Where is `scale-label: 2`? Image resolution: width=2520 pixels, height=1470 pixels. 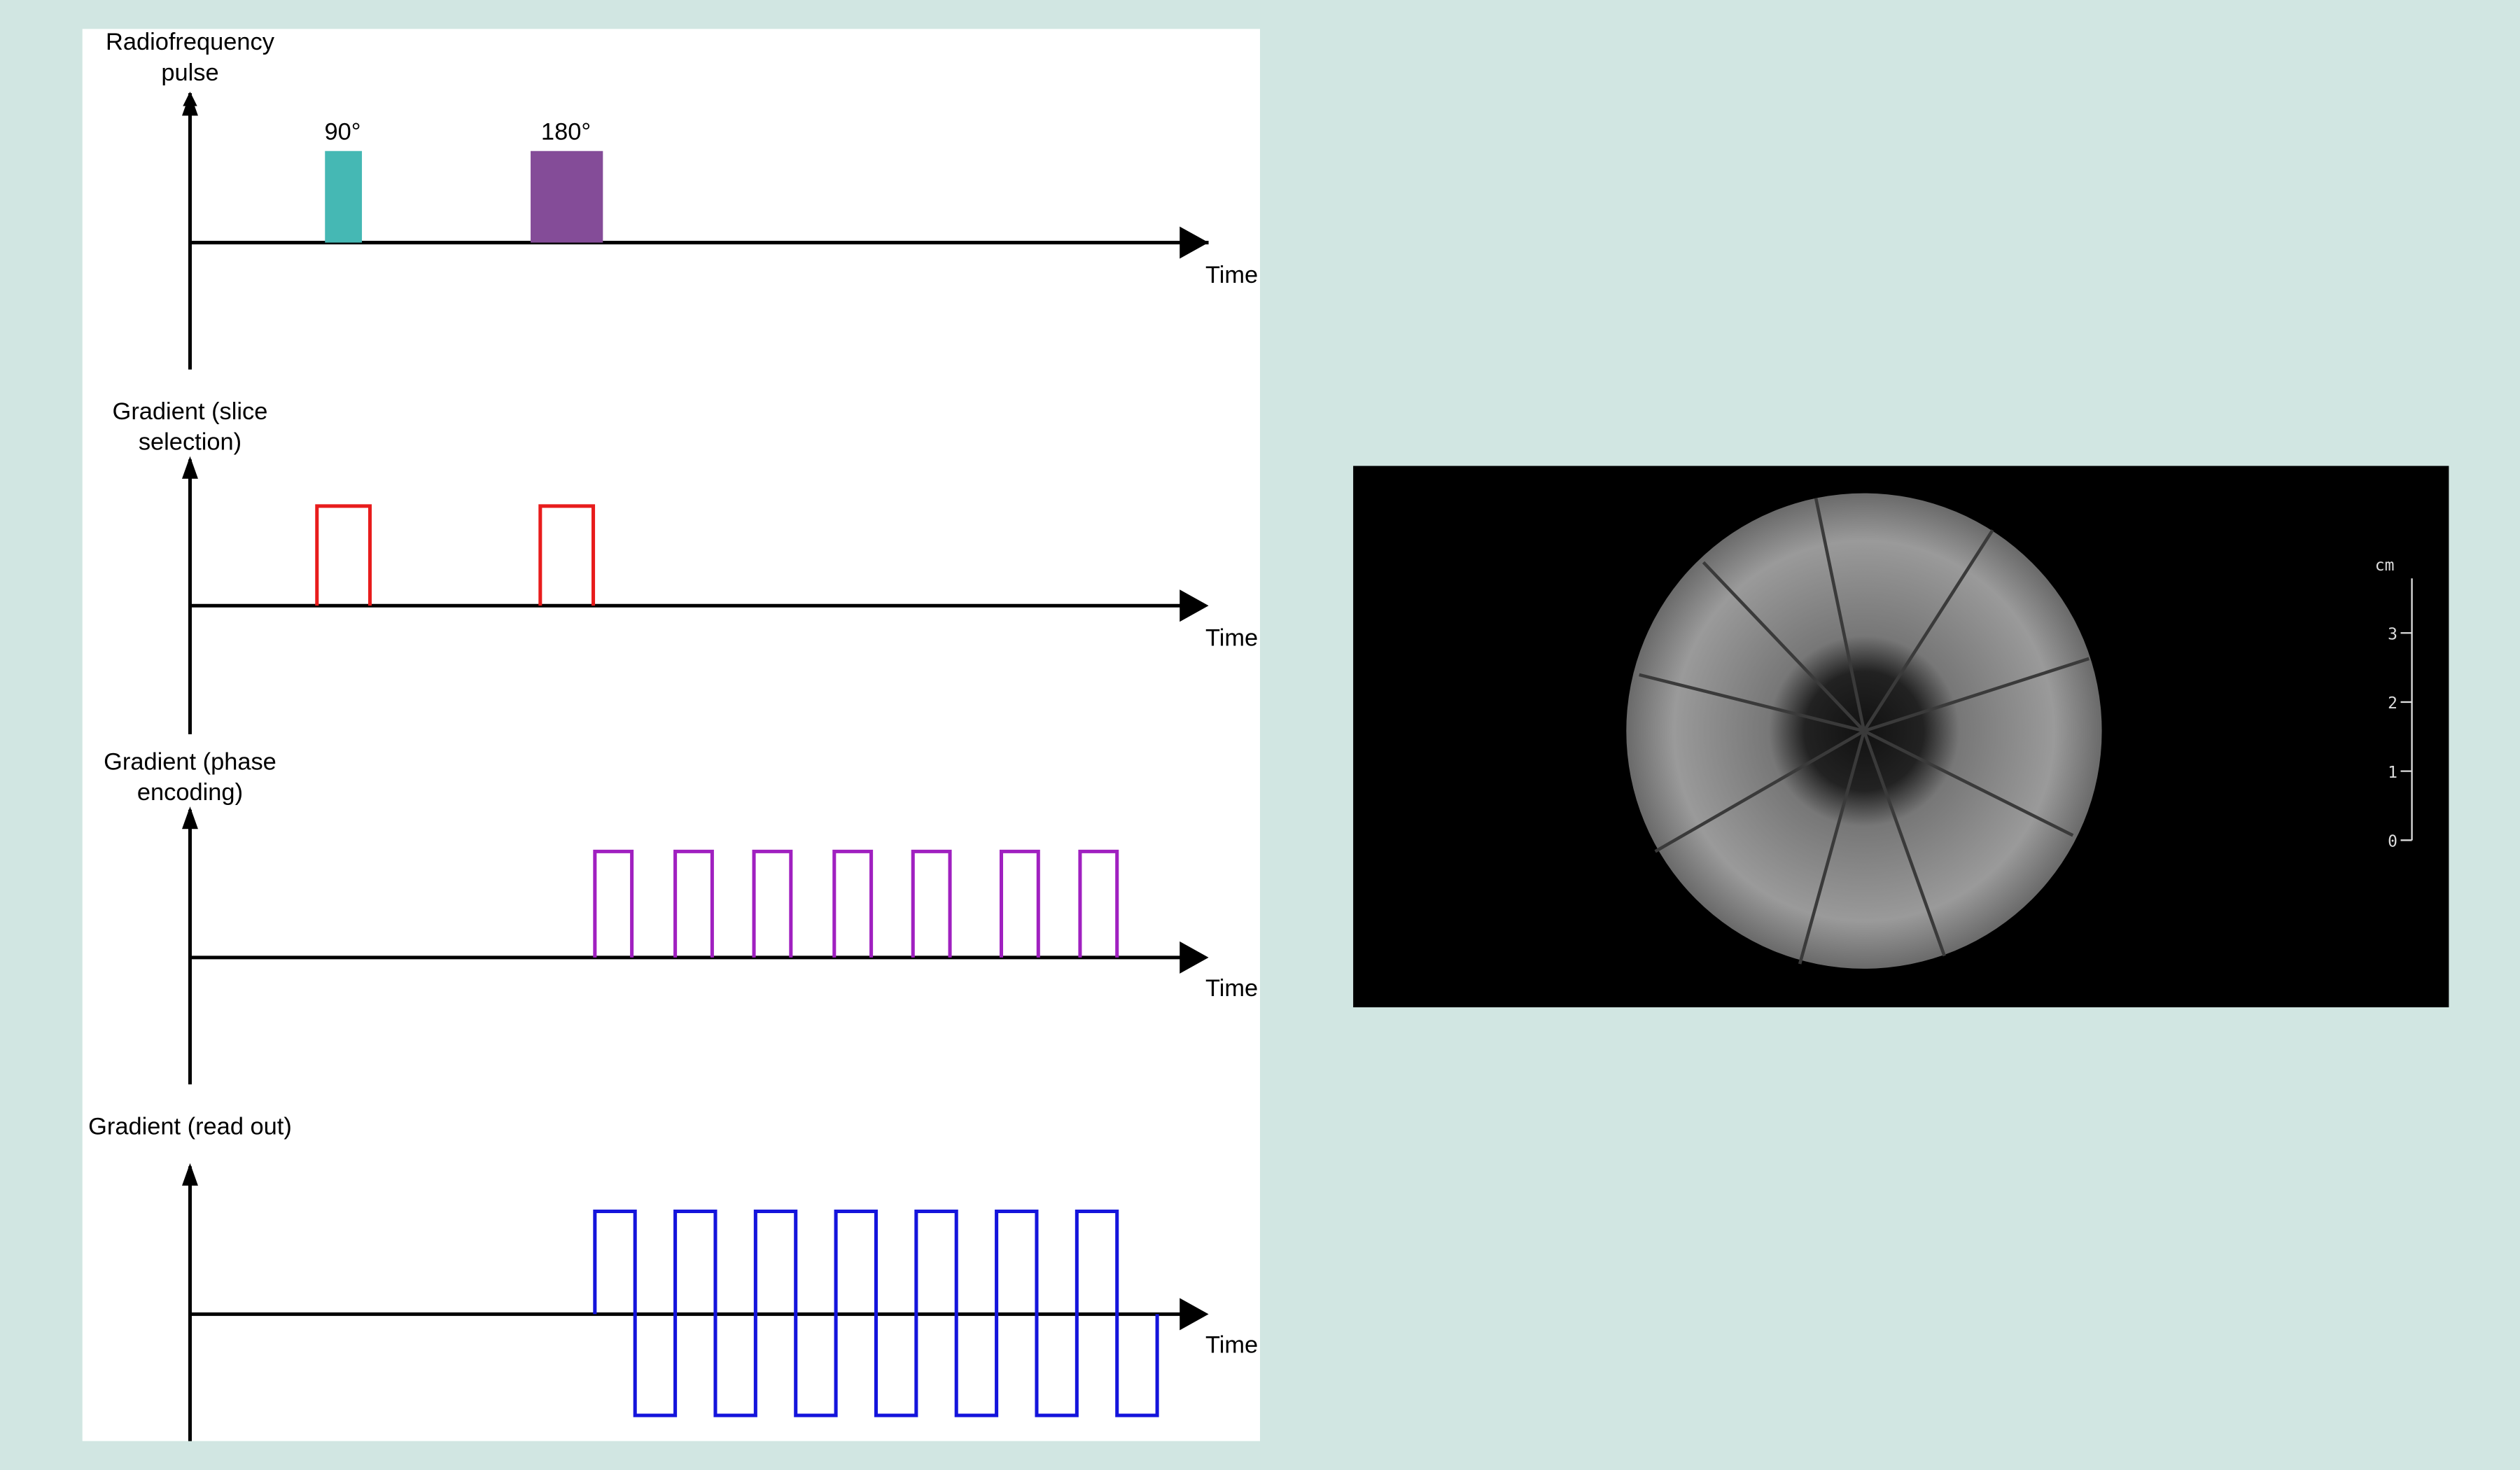
scale-label: 2 is located at coordinates (2393, 703).